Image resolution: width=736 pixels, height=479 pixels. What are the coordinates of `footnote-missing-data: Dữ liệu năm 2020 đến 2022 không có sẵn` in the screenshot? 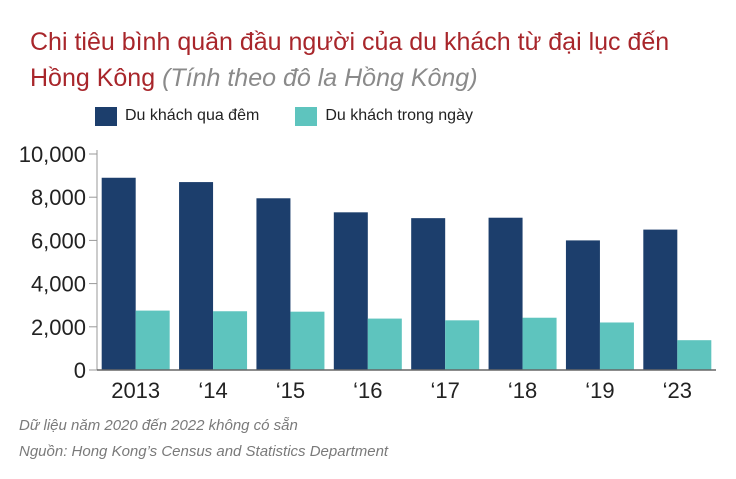 It's located at (158, 425).